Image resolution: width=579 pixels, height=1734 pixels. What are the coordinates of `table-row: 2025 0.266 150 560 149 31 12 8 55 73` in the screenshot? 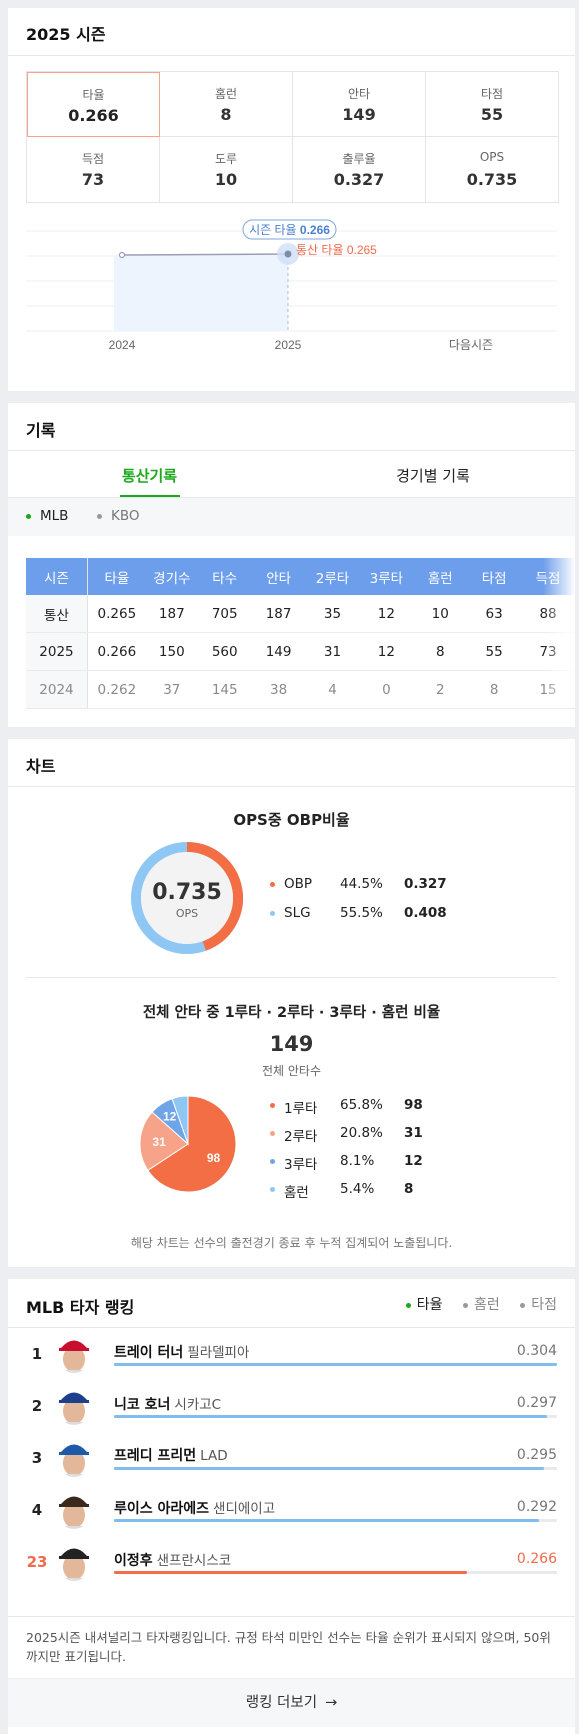 It's located at (300, 651).